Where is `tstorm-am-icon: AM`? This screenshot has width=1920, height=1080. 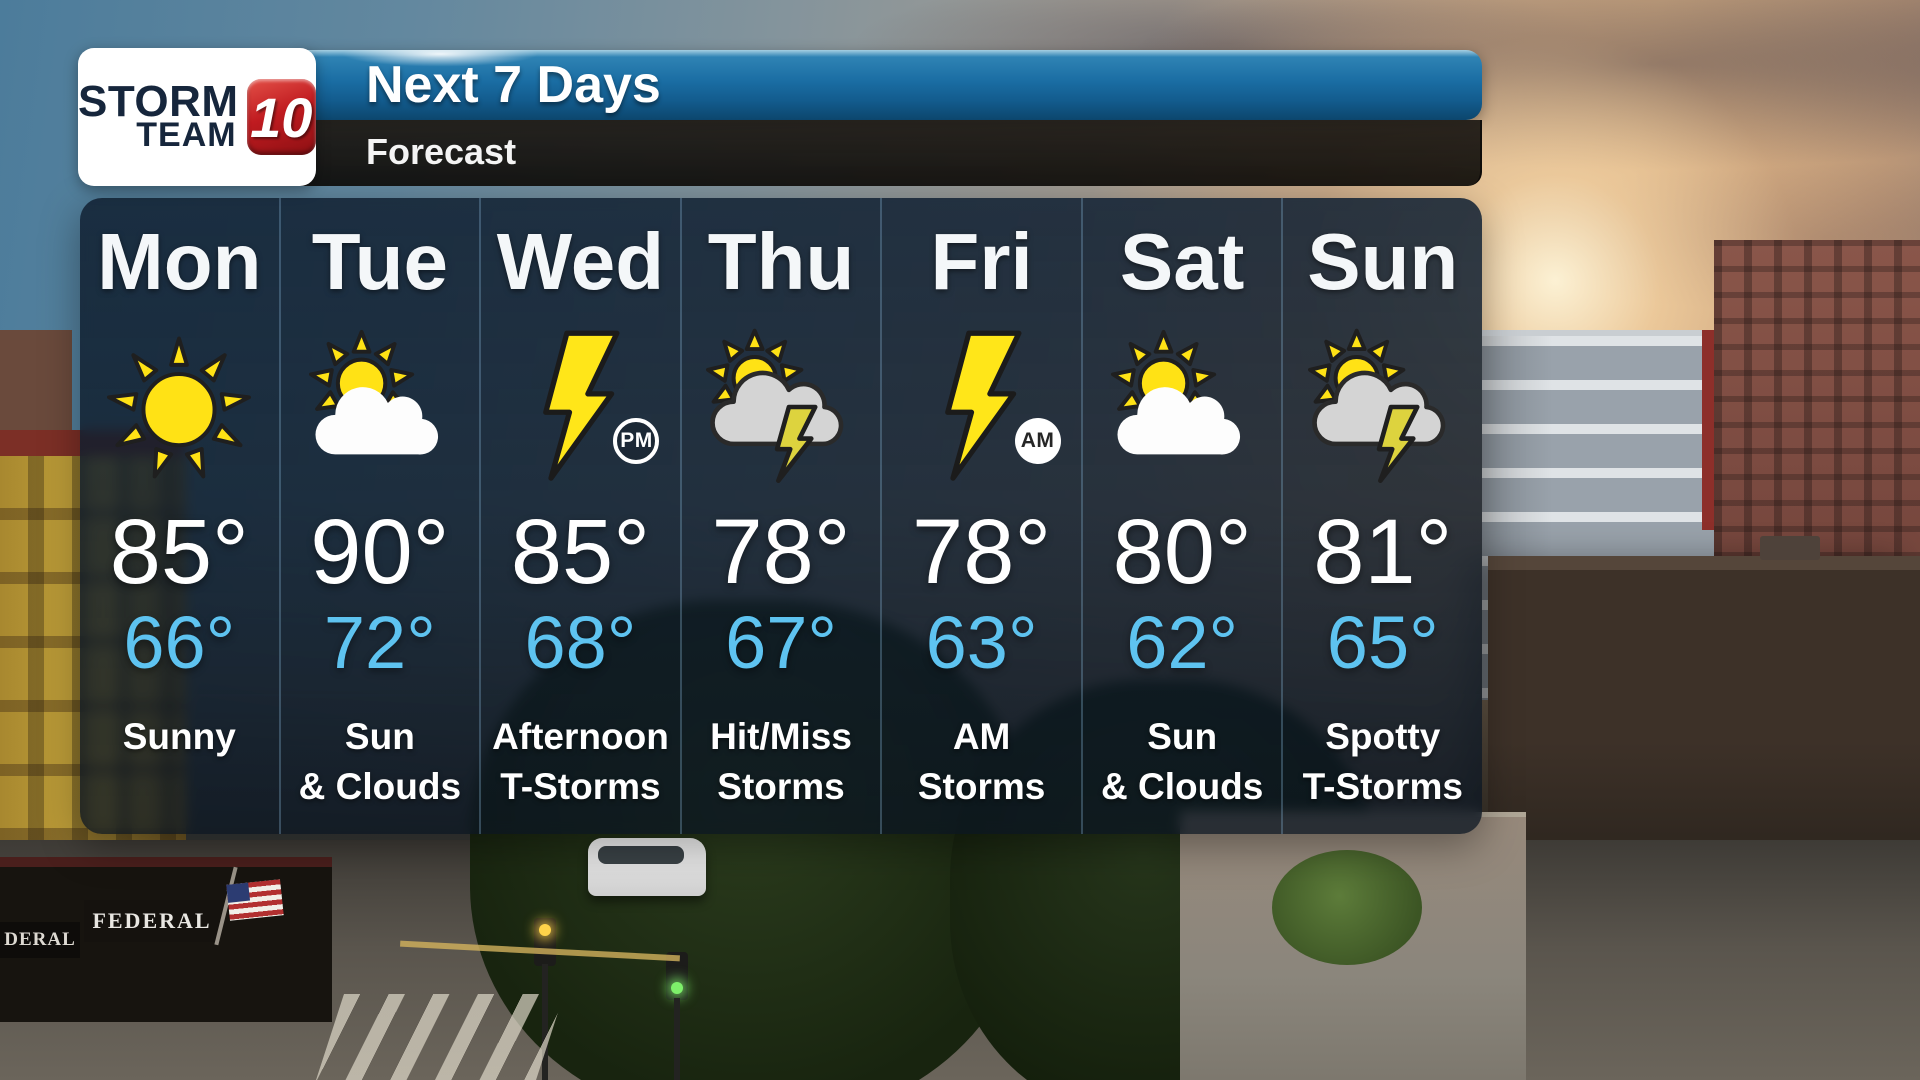
tstorm-am-icon: AM is located at coordinates (982, 407).